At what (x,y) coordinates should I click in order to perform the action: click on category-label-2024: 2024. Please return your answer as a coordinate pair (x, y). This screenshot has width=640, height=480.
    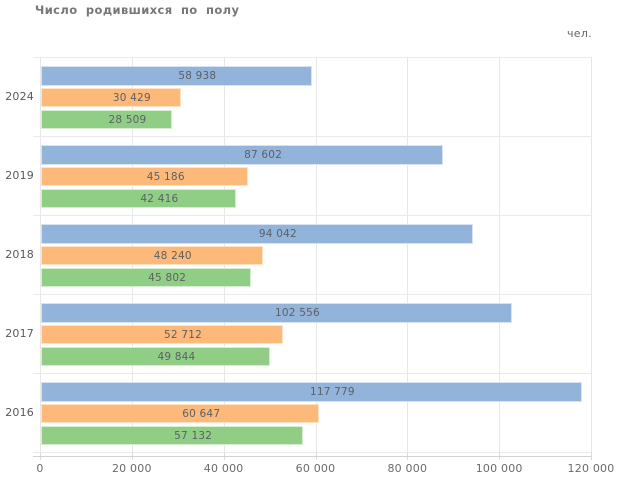
    Looking at the image, I should click on (19, 96).